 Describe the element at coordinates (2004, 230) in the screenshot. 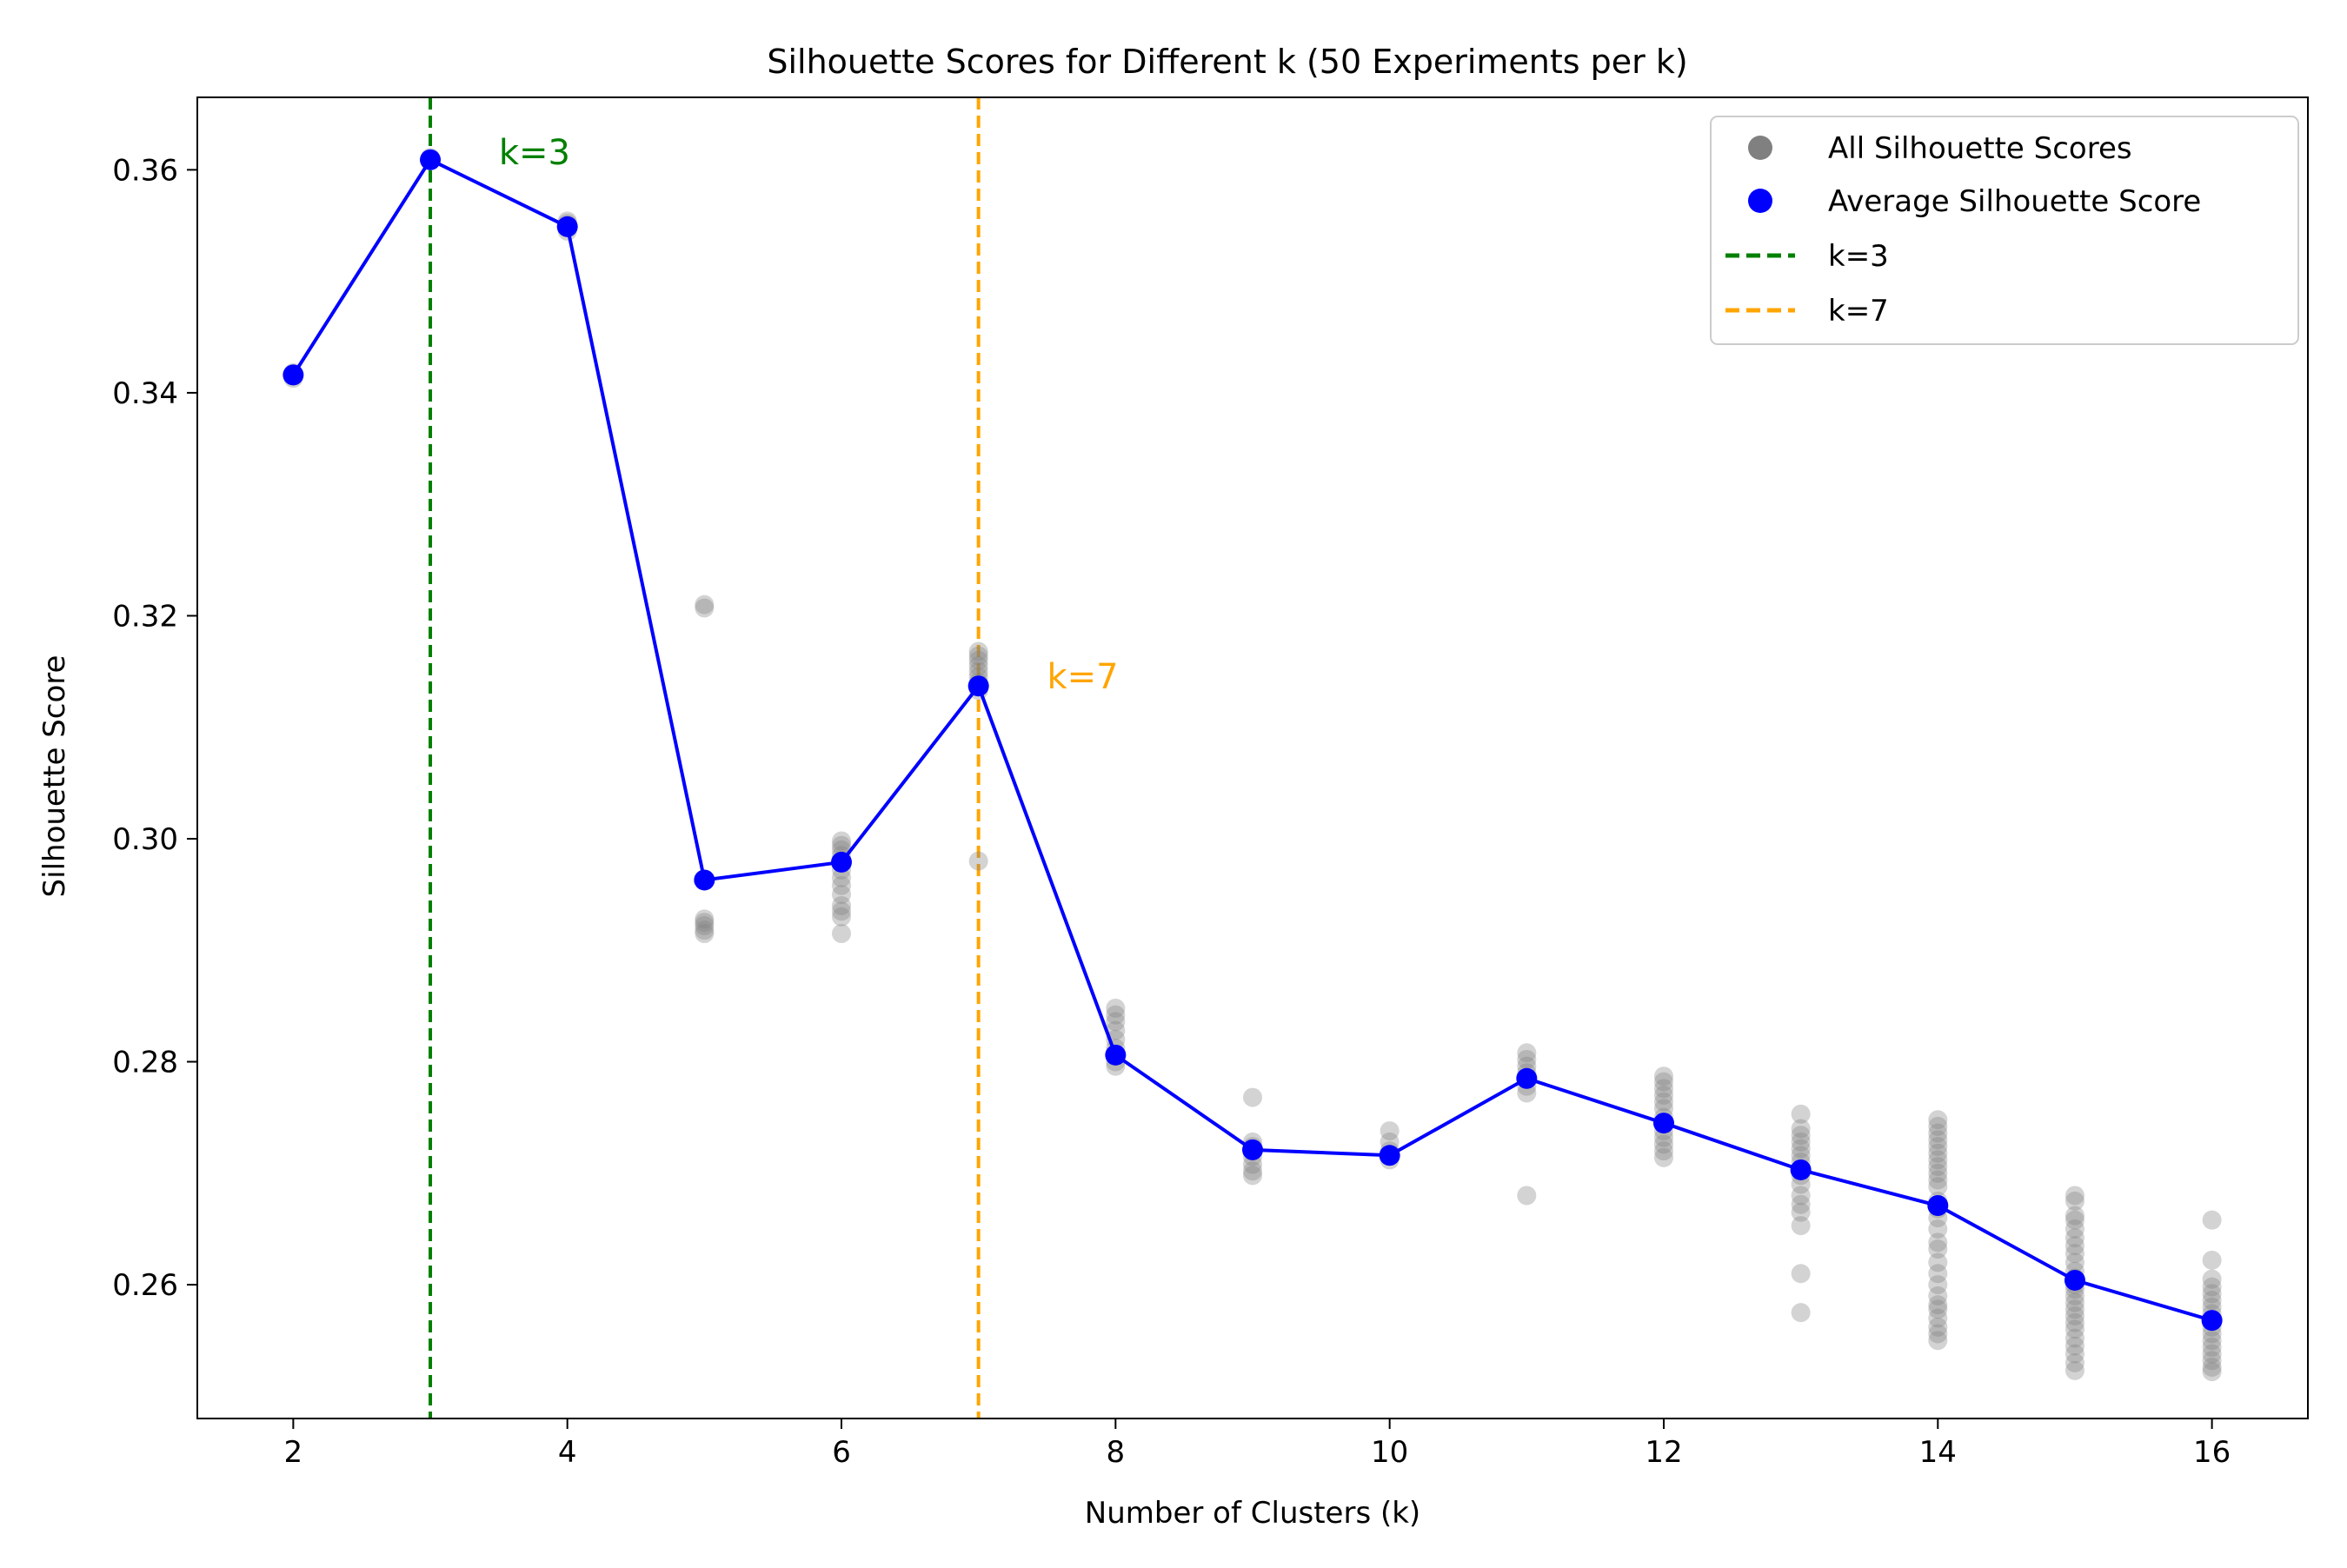

I see `legend-box` at that location.